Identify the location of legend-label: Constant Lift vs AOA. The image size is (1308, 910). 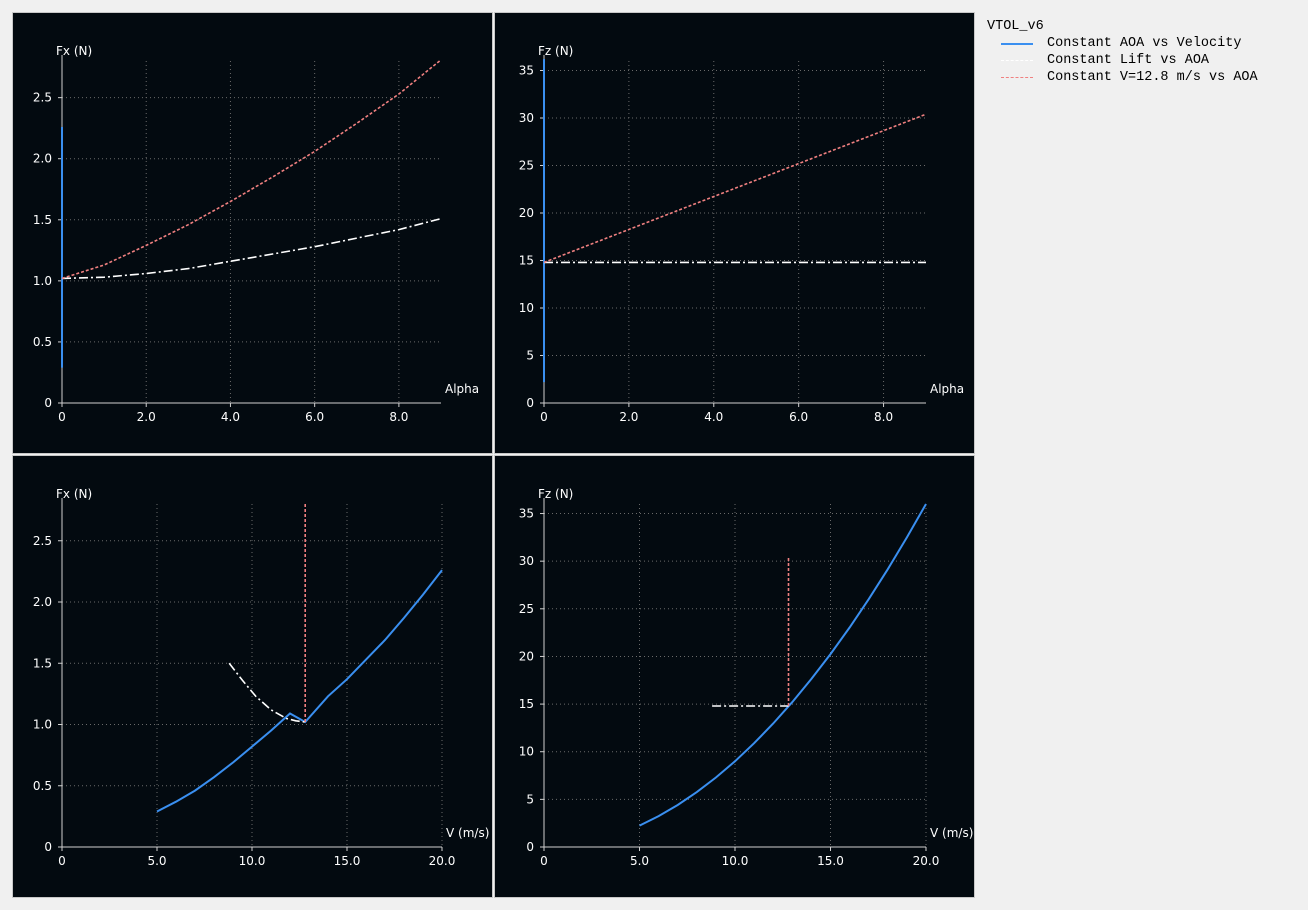
(1128, 60).